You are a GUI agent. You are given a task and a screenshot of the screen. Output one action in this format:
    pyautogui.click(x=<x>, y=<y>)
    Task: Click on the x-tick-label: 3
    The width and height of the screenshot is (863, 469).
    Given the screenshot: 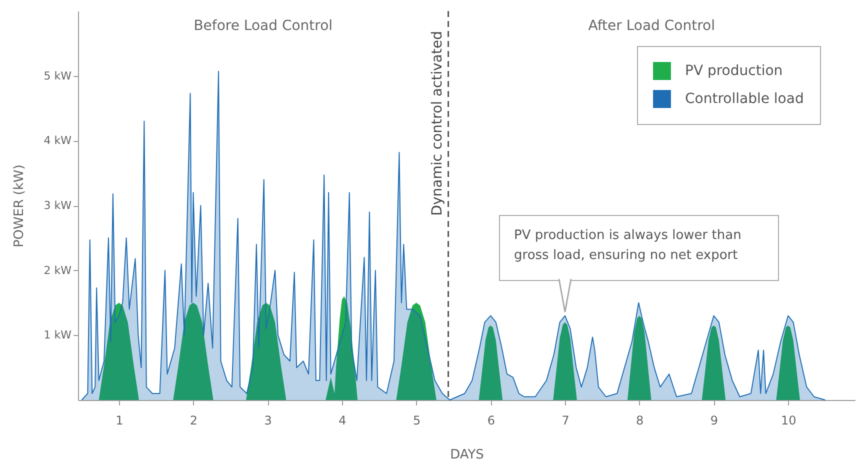 What is the action you would take?
    pyautogui.click(x=268, y=421)
    